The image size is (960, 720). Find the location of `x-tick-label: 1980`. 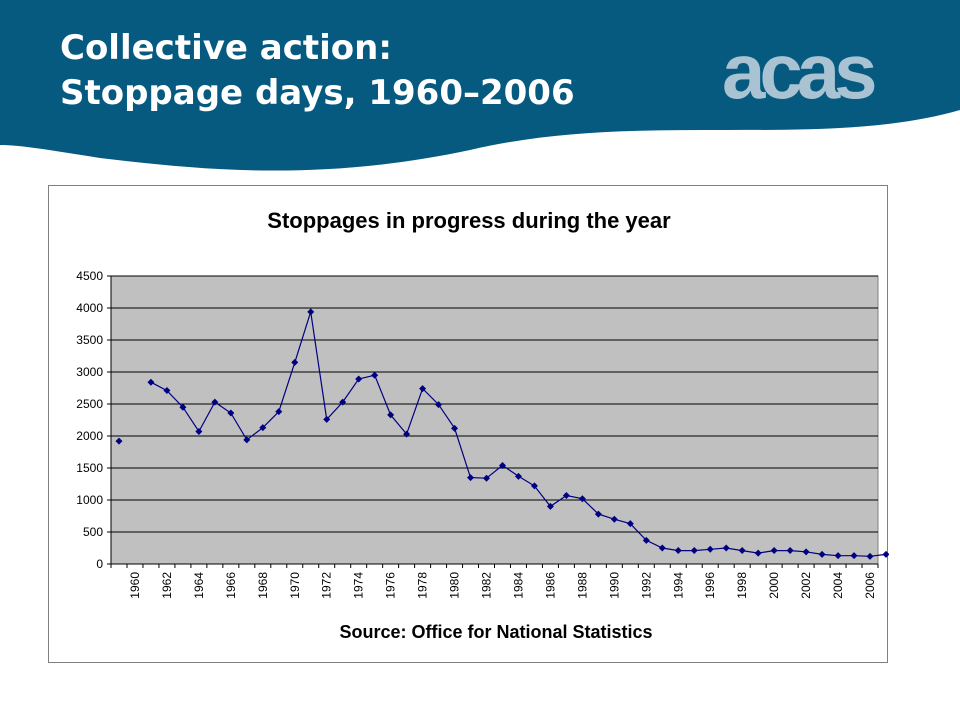

x-tick-label: 1980 is located at coordinates (455, 585).